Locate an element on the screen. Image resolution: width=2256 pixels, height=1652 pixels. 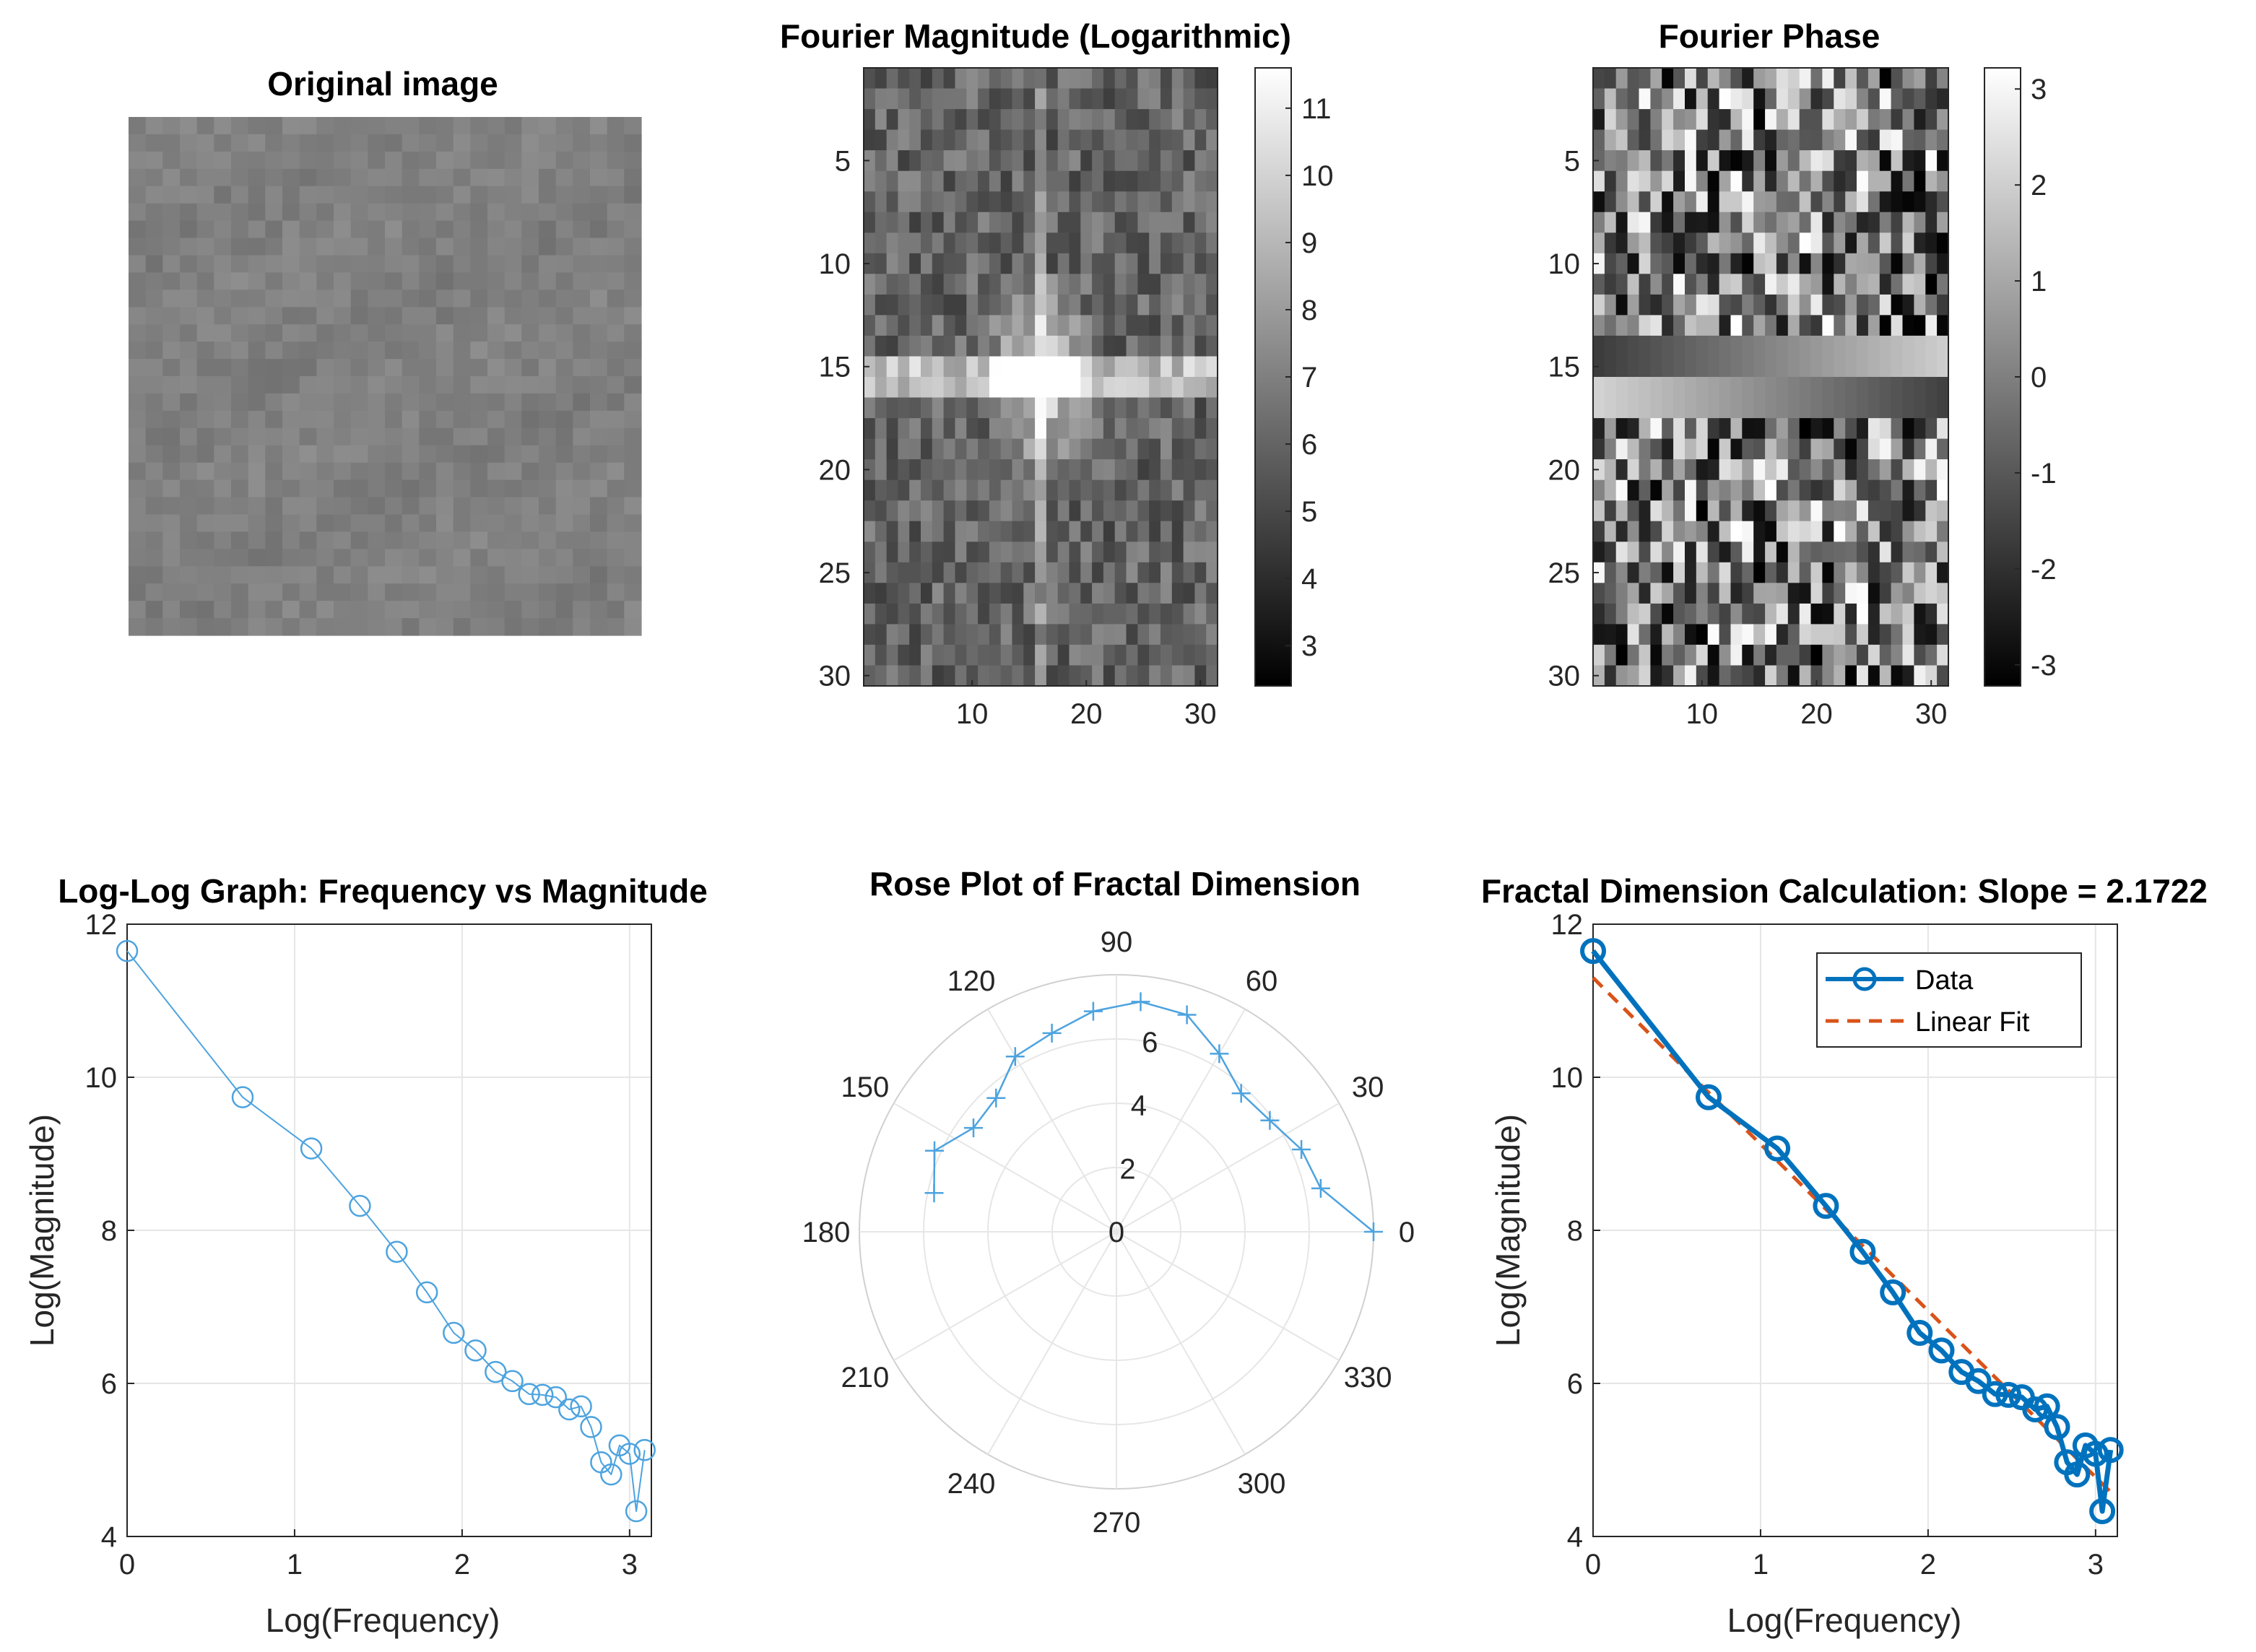
x-tick-label: 30 is located at coordinates (1931, 714).